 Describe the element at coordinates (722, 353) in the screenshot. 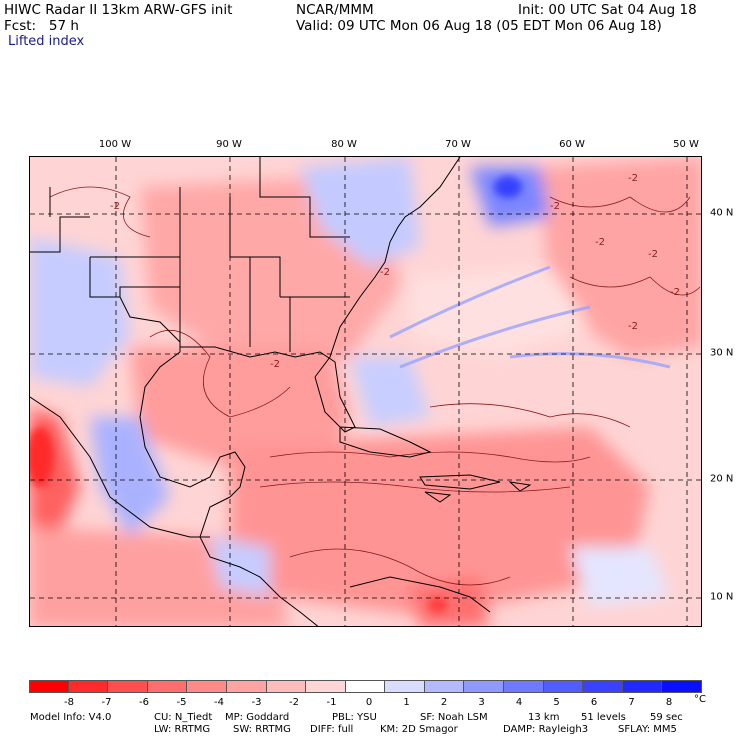

I see `lat-label: 30 N` at that location.